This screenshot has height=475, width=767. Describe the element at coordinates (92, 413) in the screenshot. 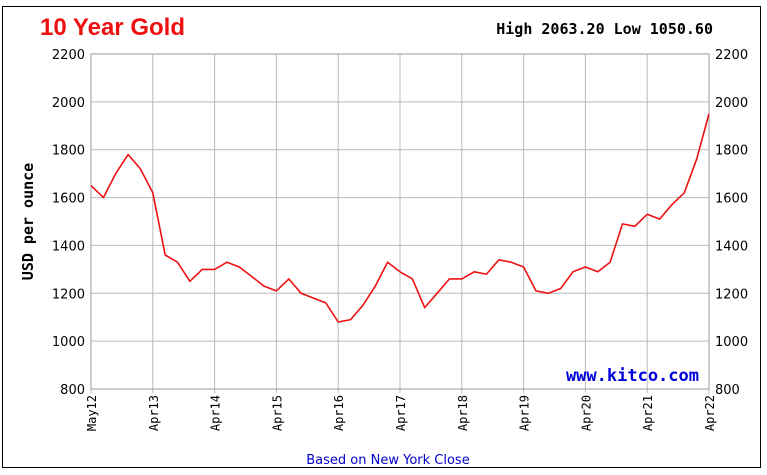

I see `x-tick-label: May12` at that location.